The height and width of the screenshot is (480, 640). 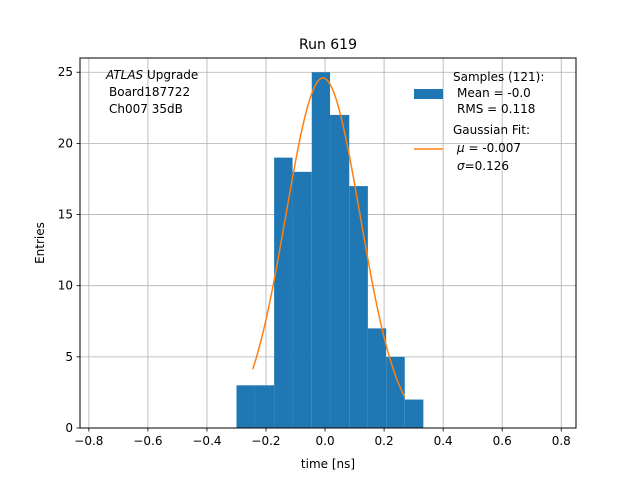 What do you see at coordinates (561, 441) in the screenshot?
I see `x-tick-label: 0.8` at bounding box center [561, 441].